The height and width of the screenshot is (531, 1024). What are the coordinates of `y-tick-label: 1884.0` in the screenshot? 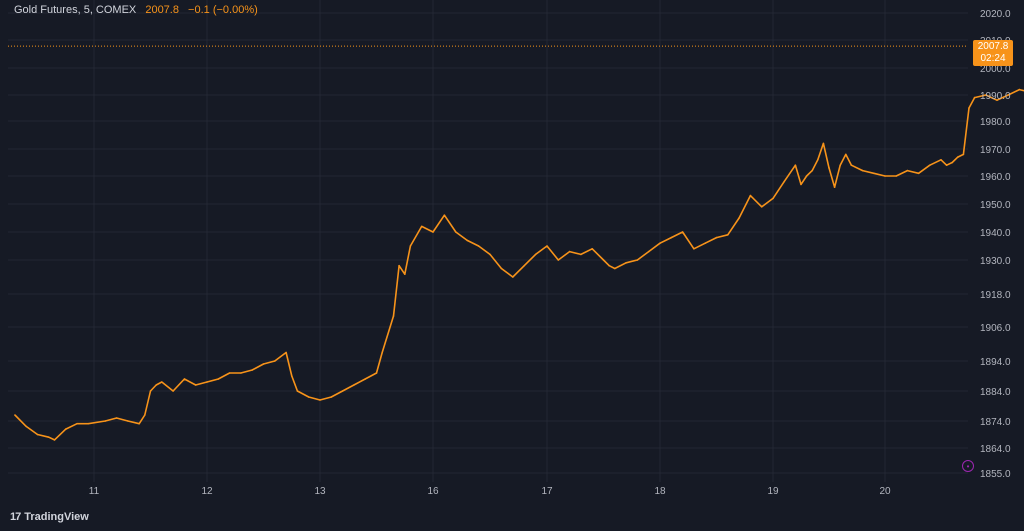 It's located at (995, 392).